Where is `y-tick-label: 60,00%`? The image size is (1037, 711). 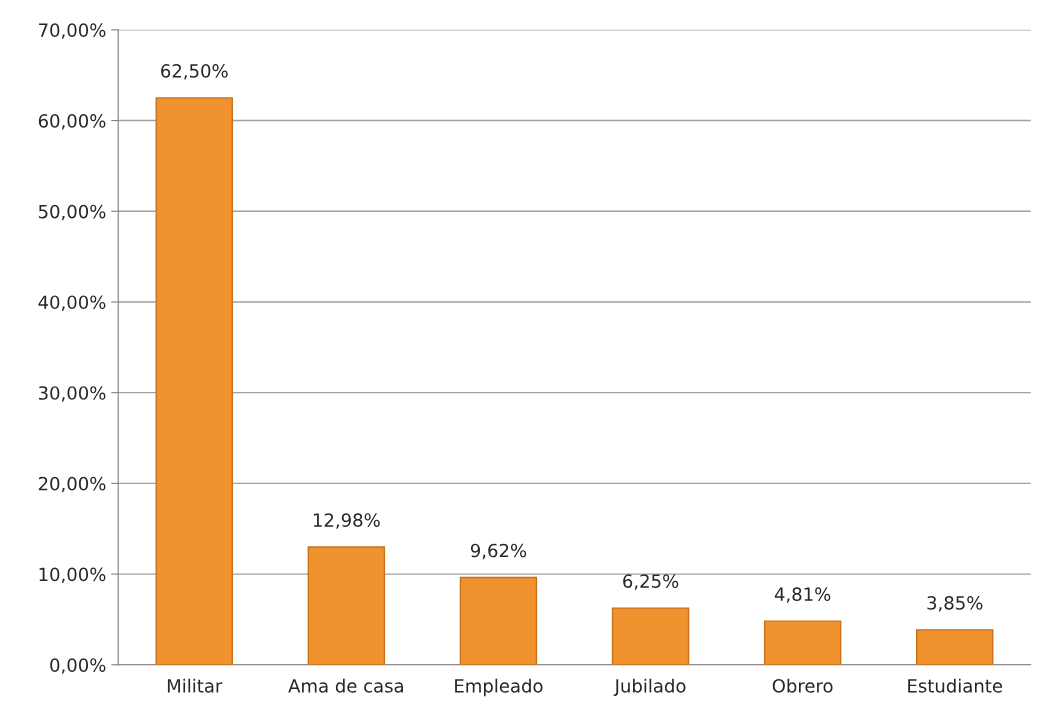 y-tick-label: 60,00% is located at coordinates (72, 122).